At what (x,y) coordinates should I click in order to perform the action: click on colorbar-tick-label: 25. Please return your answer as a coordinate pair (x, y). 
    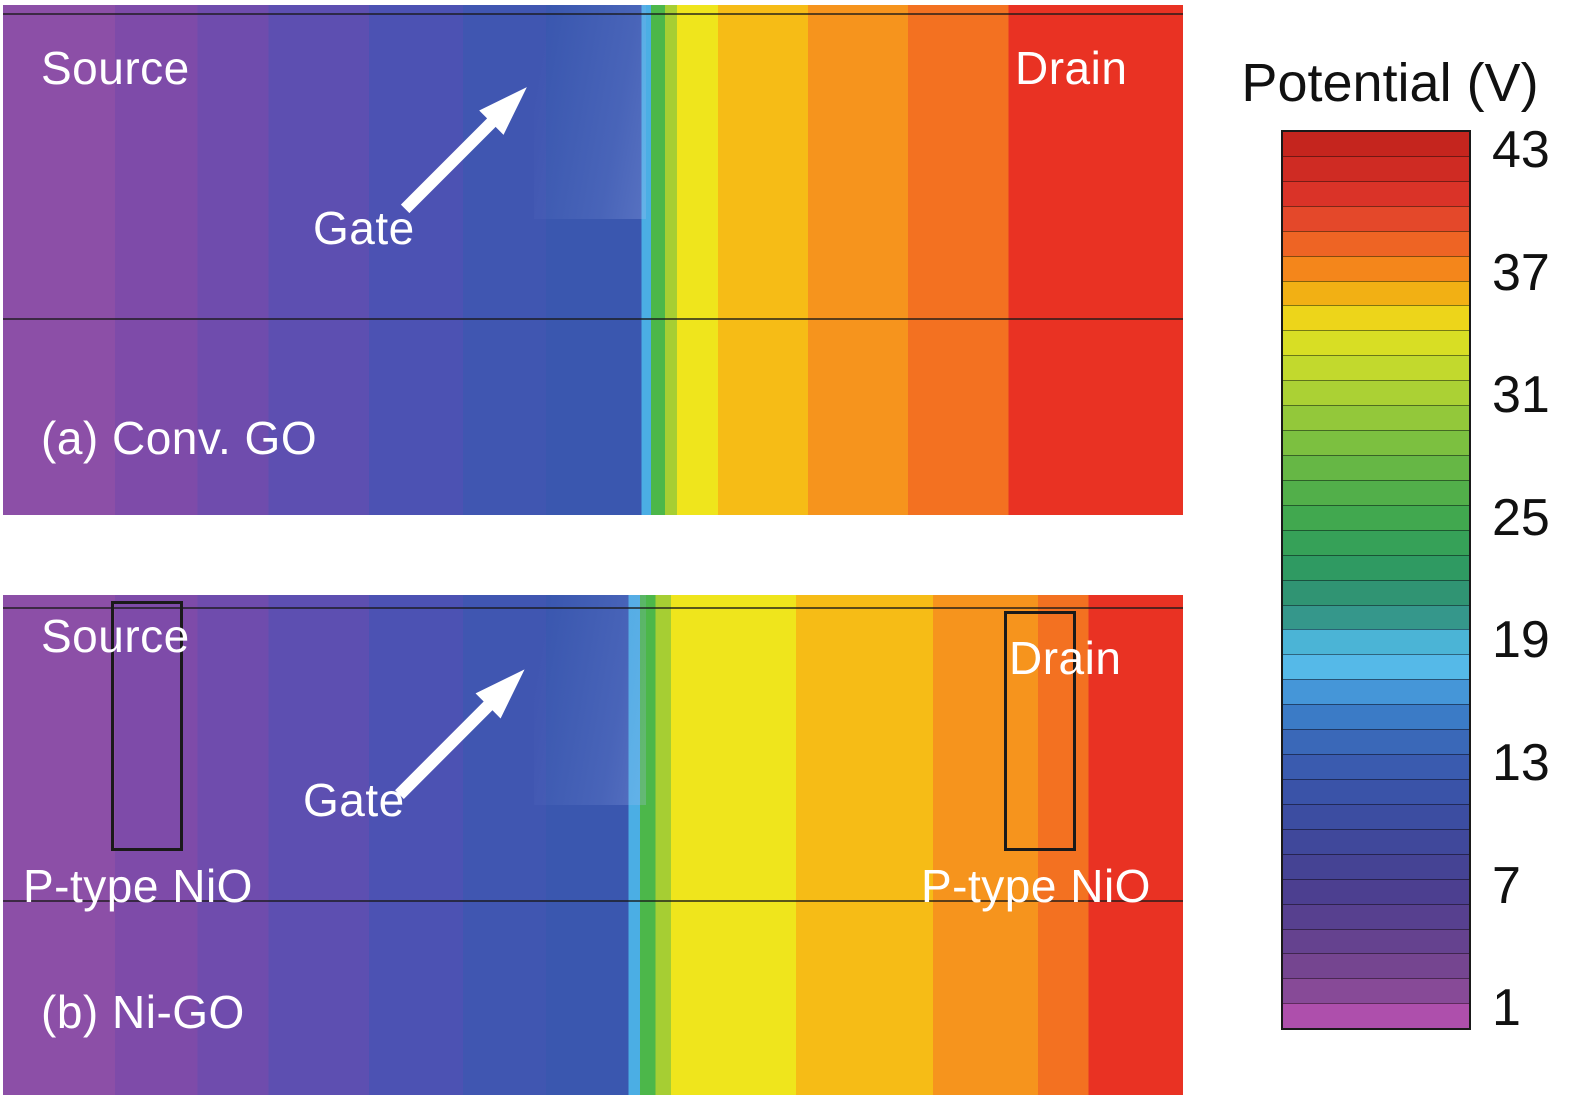
    Looking at the image, I should click on (1521, 517).